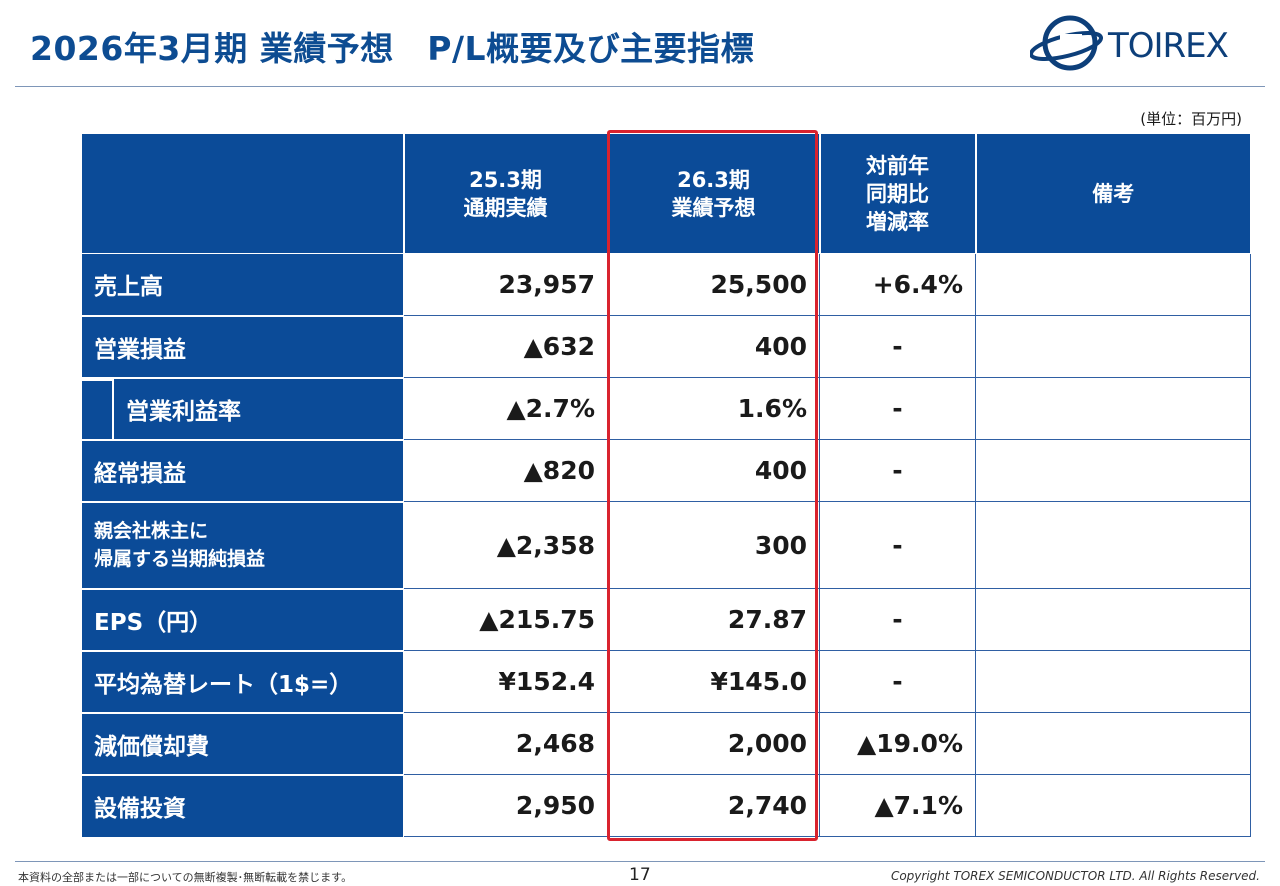  I want to click on page-number: 17, so click(640, 875).